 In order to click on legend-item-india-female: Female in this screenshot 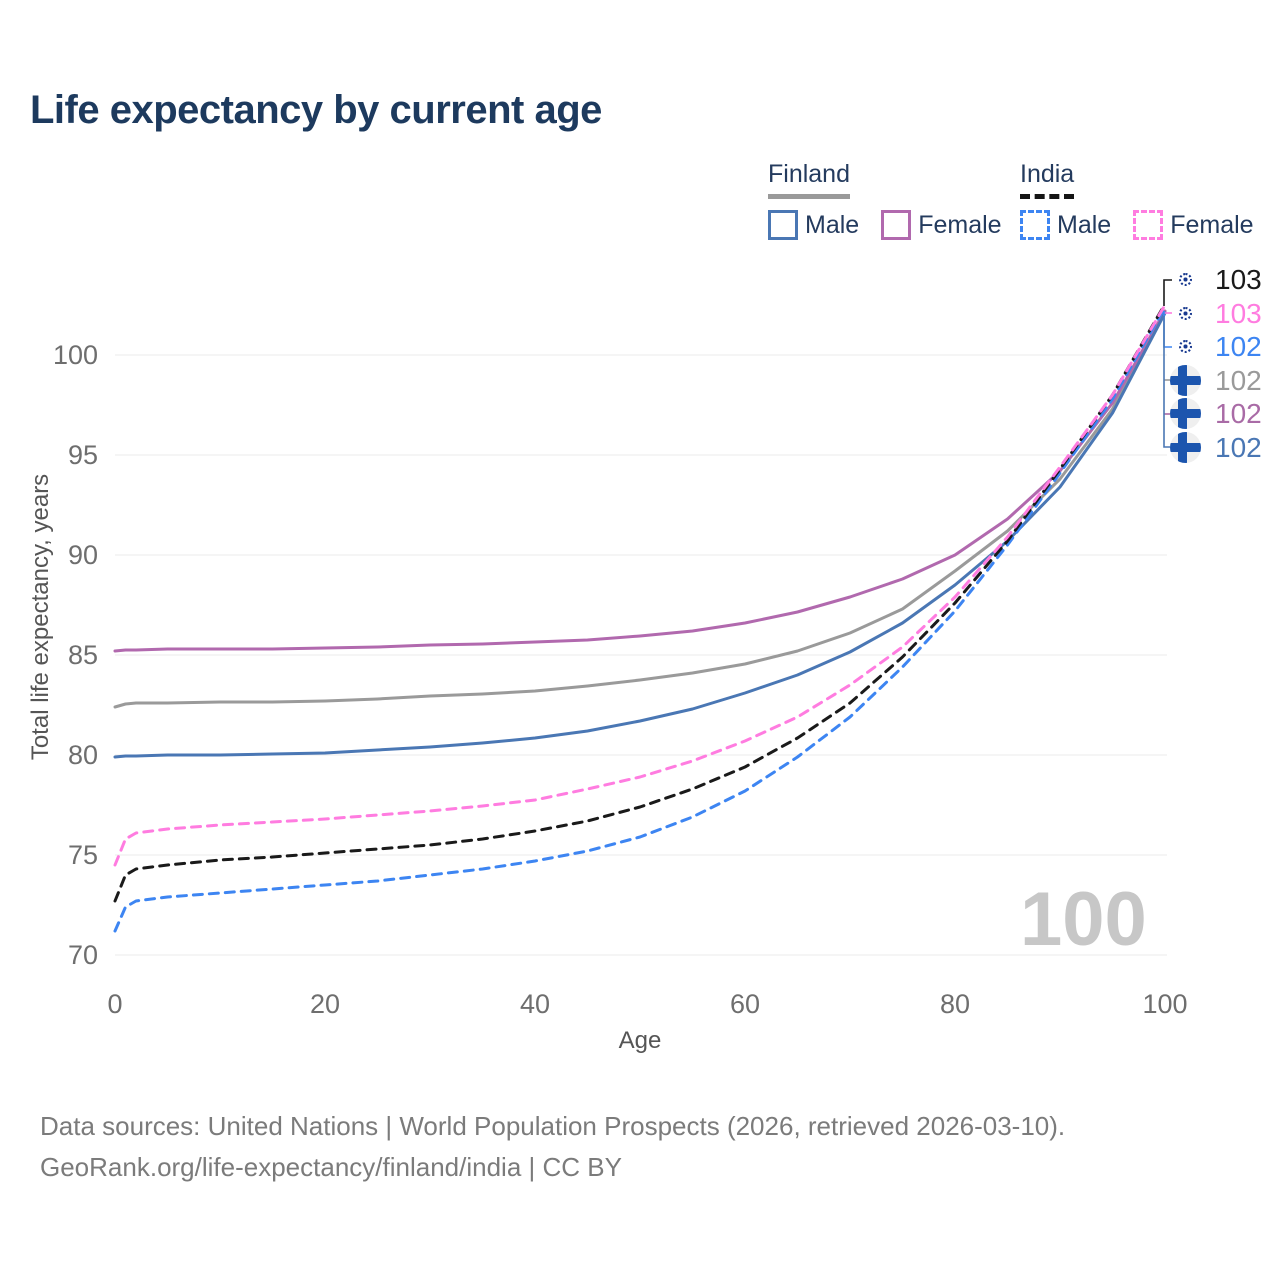, I will do `click(1193, 225)`.